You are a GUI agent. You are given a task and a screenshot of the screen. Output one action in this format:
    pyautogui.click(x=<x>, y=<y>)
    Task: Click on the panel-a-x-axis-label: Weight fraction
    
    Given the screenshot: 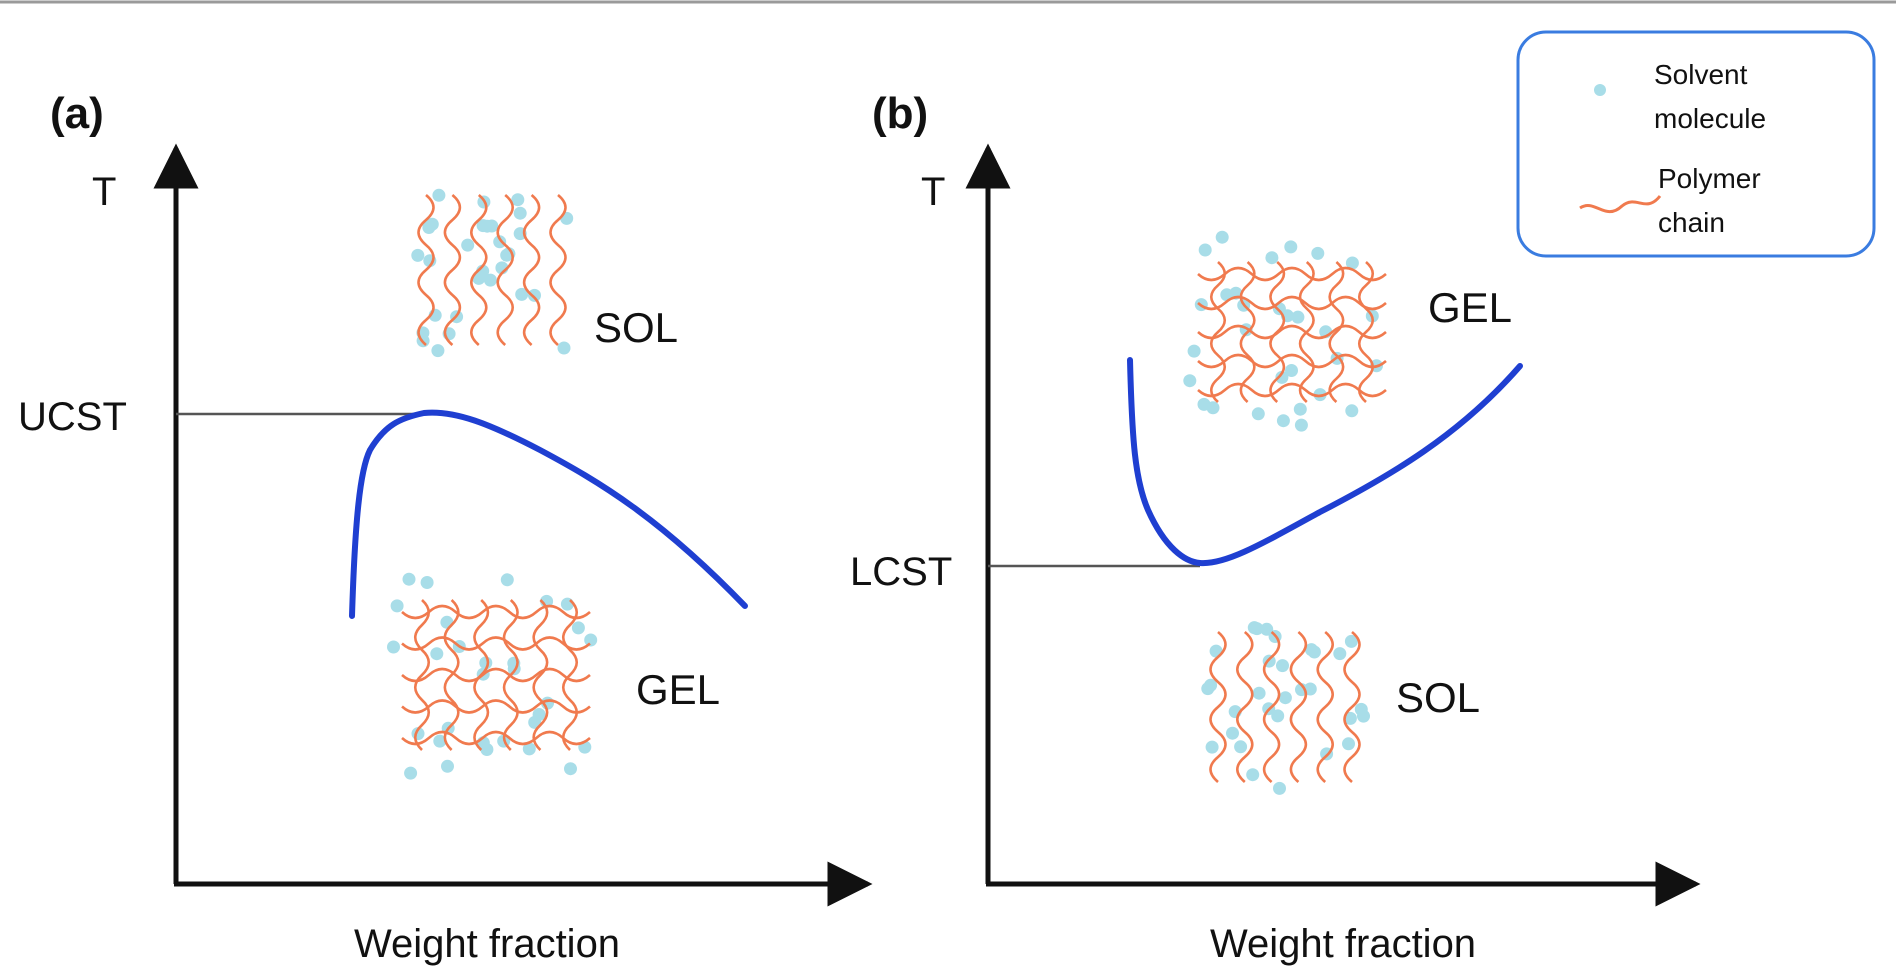 What is the action you would take?
    pyautogui.click(x=487, y=944)
    